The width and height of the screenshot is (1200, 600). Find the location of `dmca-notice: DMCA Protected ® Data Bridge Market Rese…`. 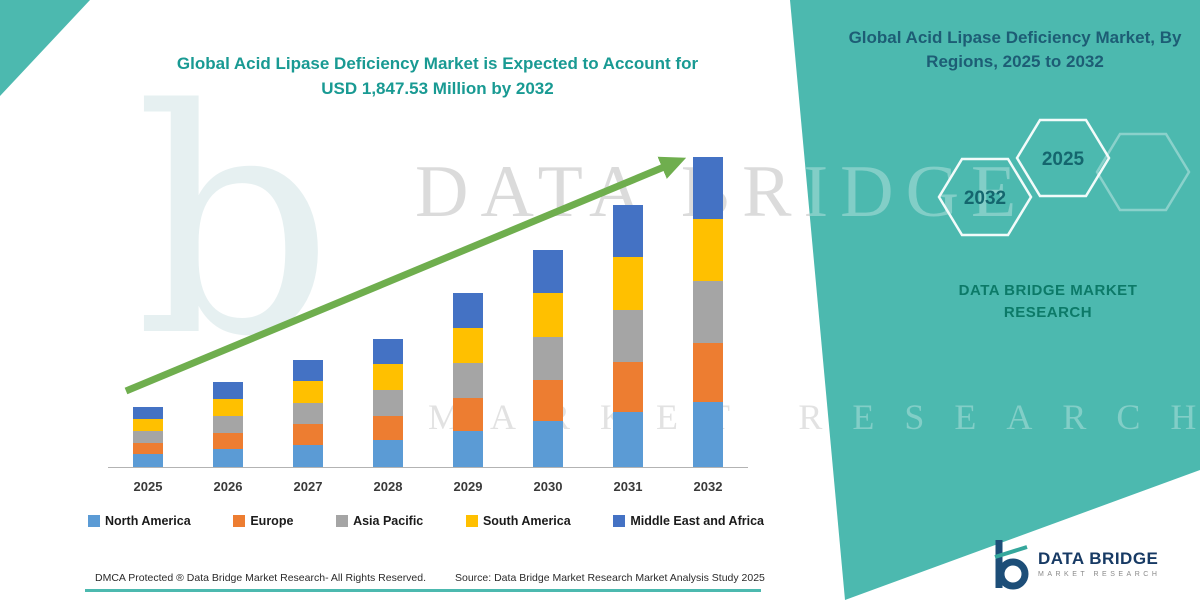

dmca-notice: DMCA Protected ® Data Bridge Market Rese… is located at coordinates (261, 578).